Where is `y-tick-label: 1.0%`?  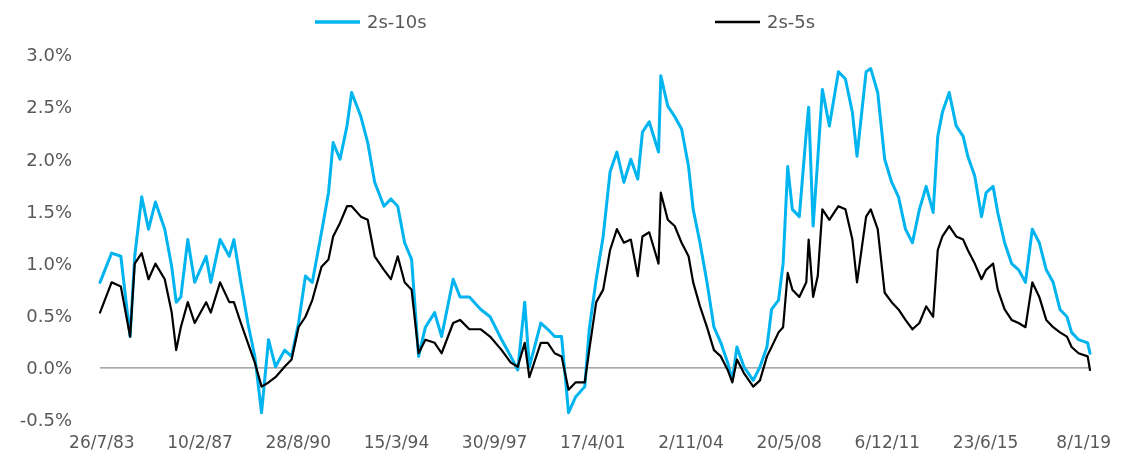 y-tick-label: 1.0% is located at coordinates (49, 263).